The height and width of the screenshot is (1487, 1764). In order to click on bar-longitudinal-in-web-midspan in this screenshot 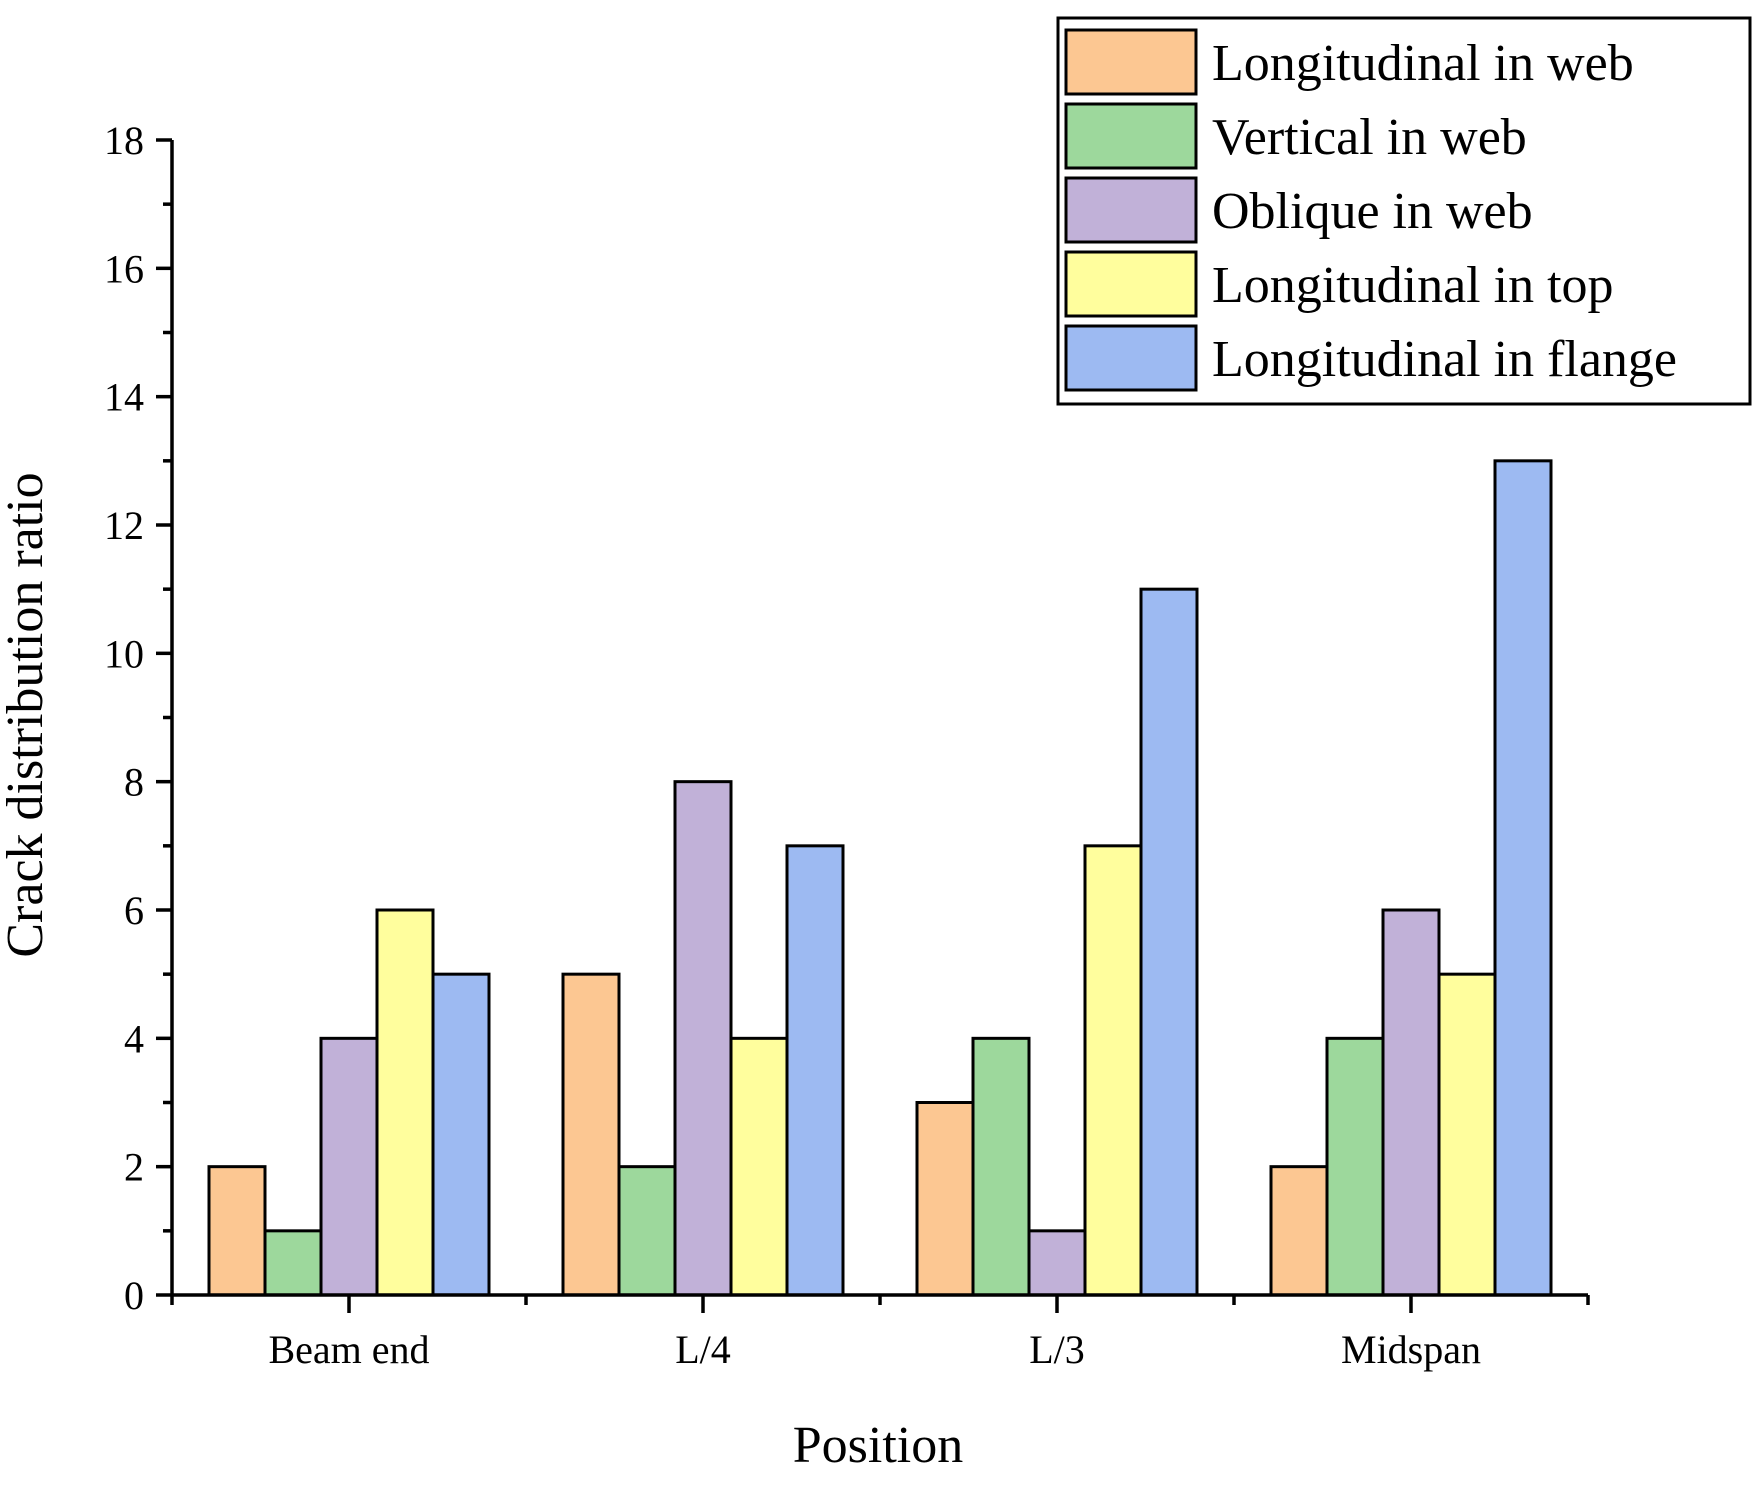, I will do `click(1299, 1231)`.